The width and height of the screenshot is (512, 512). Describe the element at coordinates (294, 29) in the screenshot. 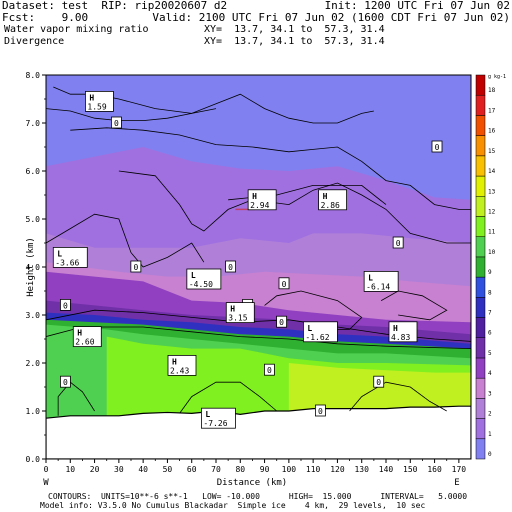

I see `cross-section-endpoints-1: XY= 13.7, 34.1 to 57.3, 31.4` at that location.